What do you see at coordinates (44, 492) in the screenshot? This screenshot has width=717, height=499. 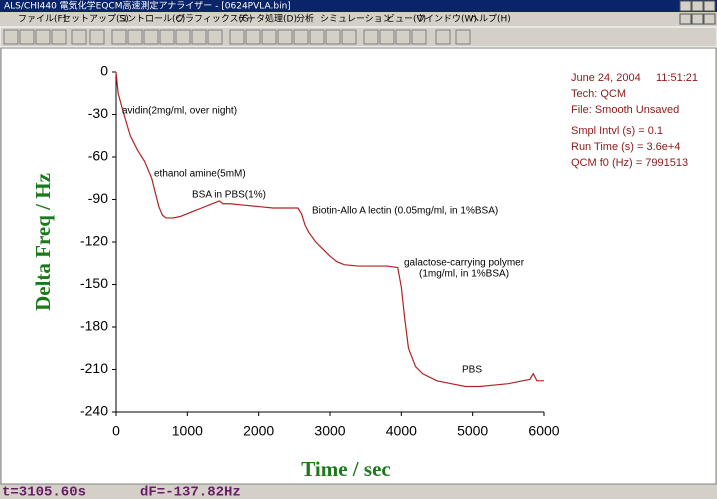 I see `status-time: t=3105.60s` at bounding box center [44, 492].